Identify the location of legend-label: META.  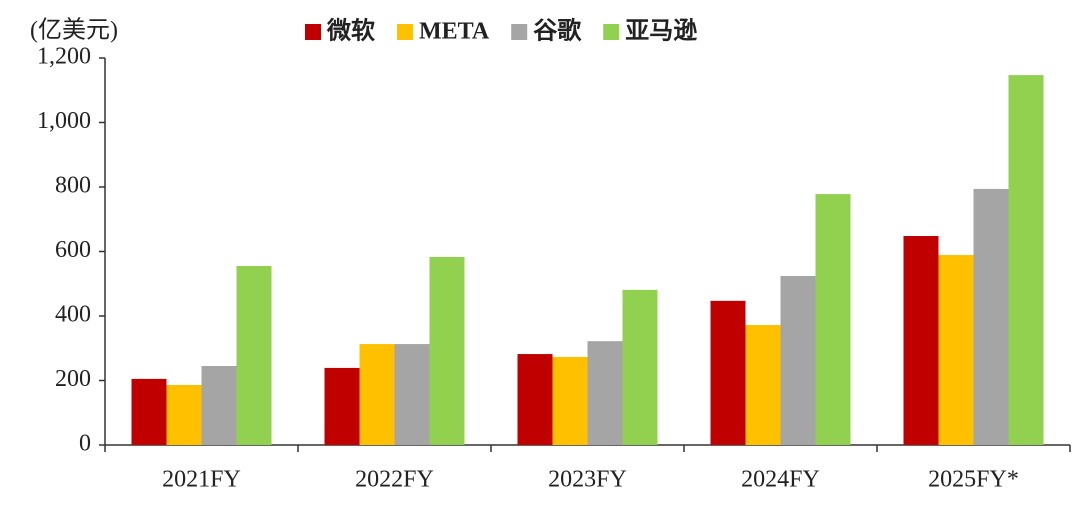
(454, 32).